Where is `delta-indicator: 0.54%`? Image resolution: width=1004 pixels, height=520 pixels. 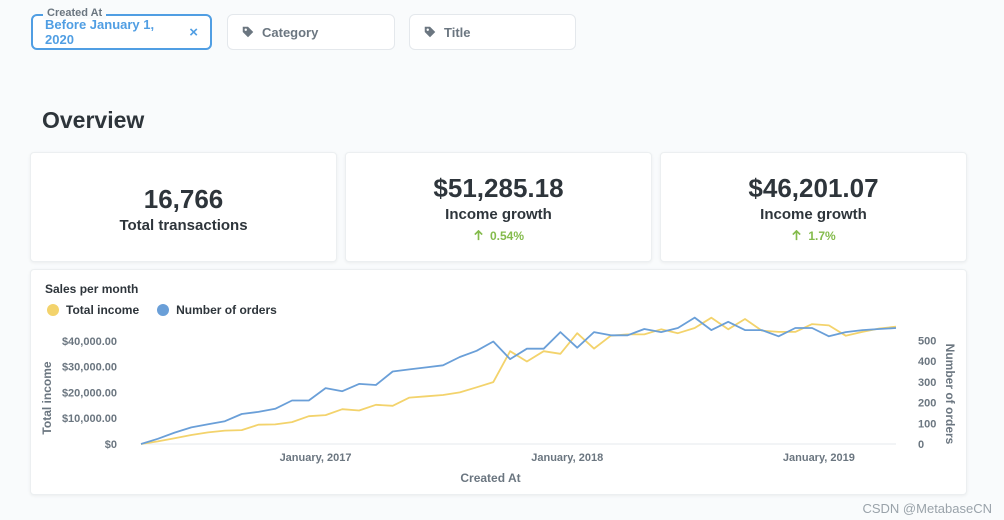
delta-indicator: 0.54% is located at coordinates (498, 236).